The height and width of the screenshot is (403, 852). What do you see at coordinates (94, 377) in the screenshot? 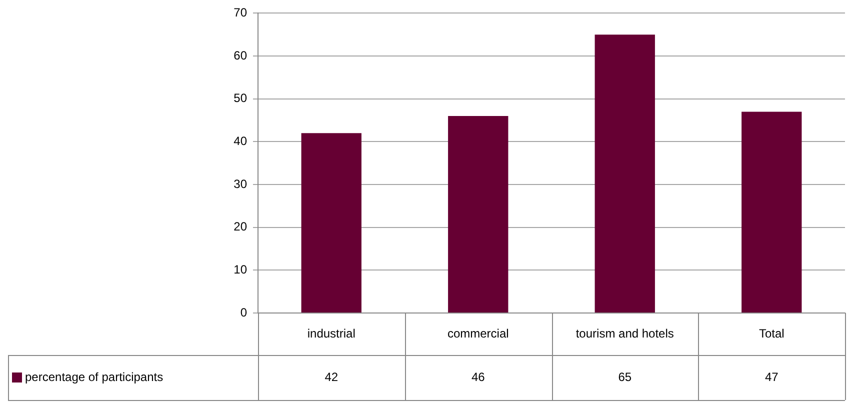
I see `legend-label: percentage of participants` at bounding box center [94, 377].